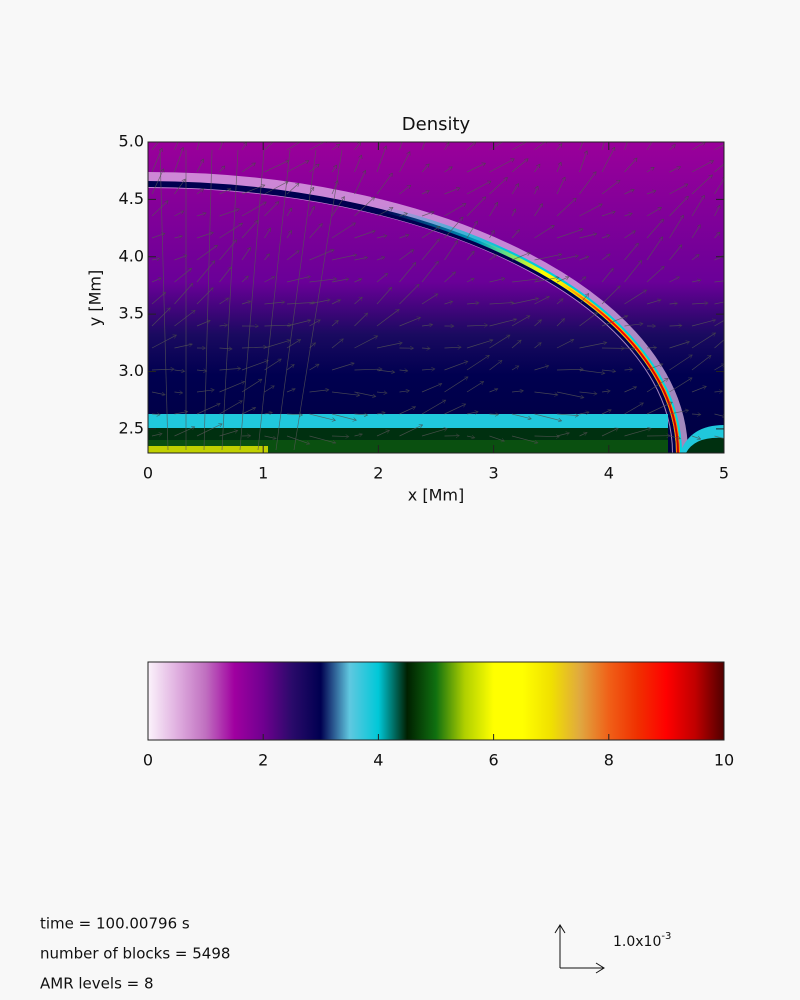 This screenshot has width=800, height=1000. What do you see at coordinates (131, 427) in the screenshot?
I see `y-tick-label: 2.5` at bounding box center [131, 427].